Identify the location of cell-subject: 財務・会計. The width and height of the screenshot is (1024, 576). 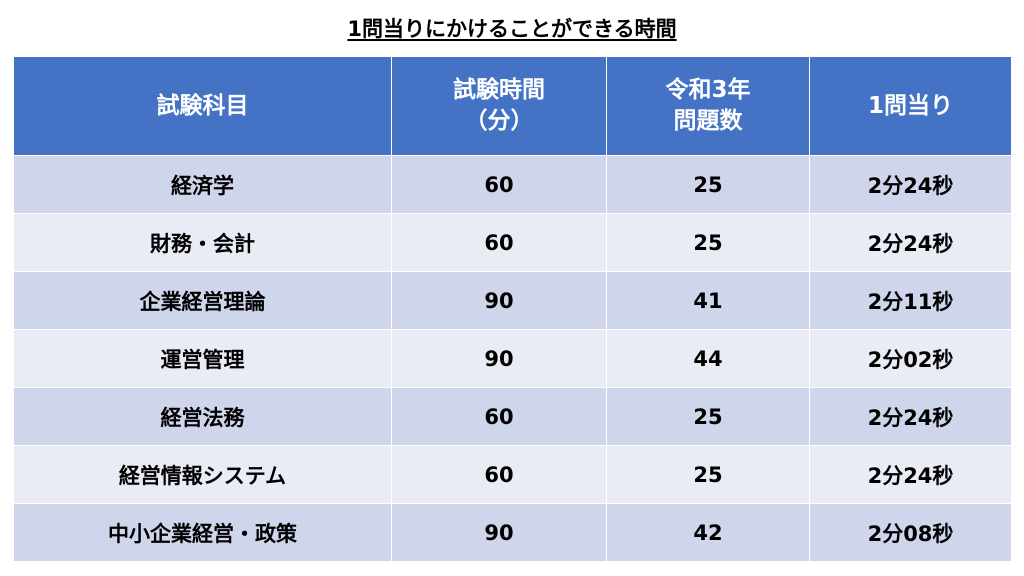
(202, 242).